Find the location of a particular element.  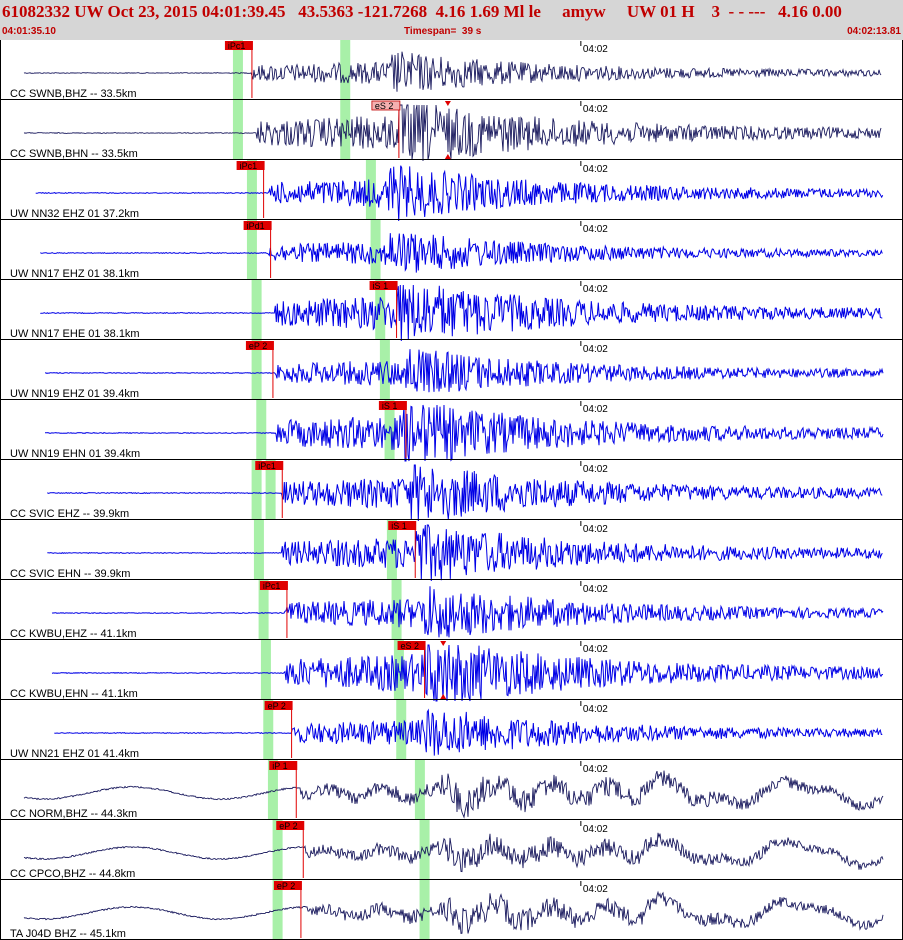

station-label: UW NN21 EHZ 01 41.4km is located at coordinates (74, 754).